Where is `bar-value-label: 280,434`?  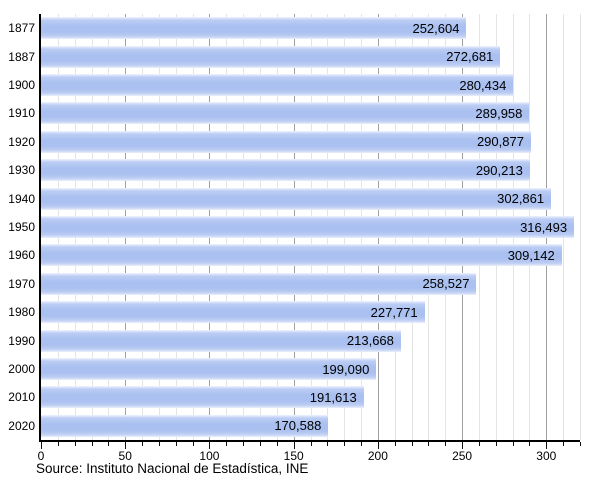
bar-value-label: 280,434 is located at coordinates (483, 85).